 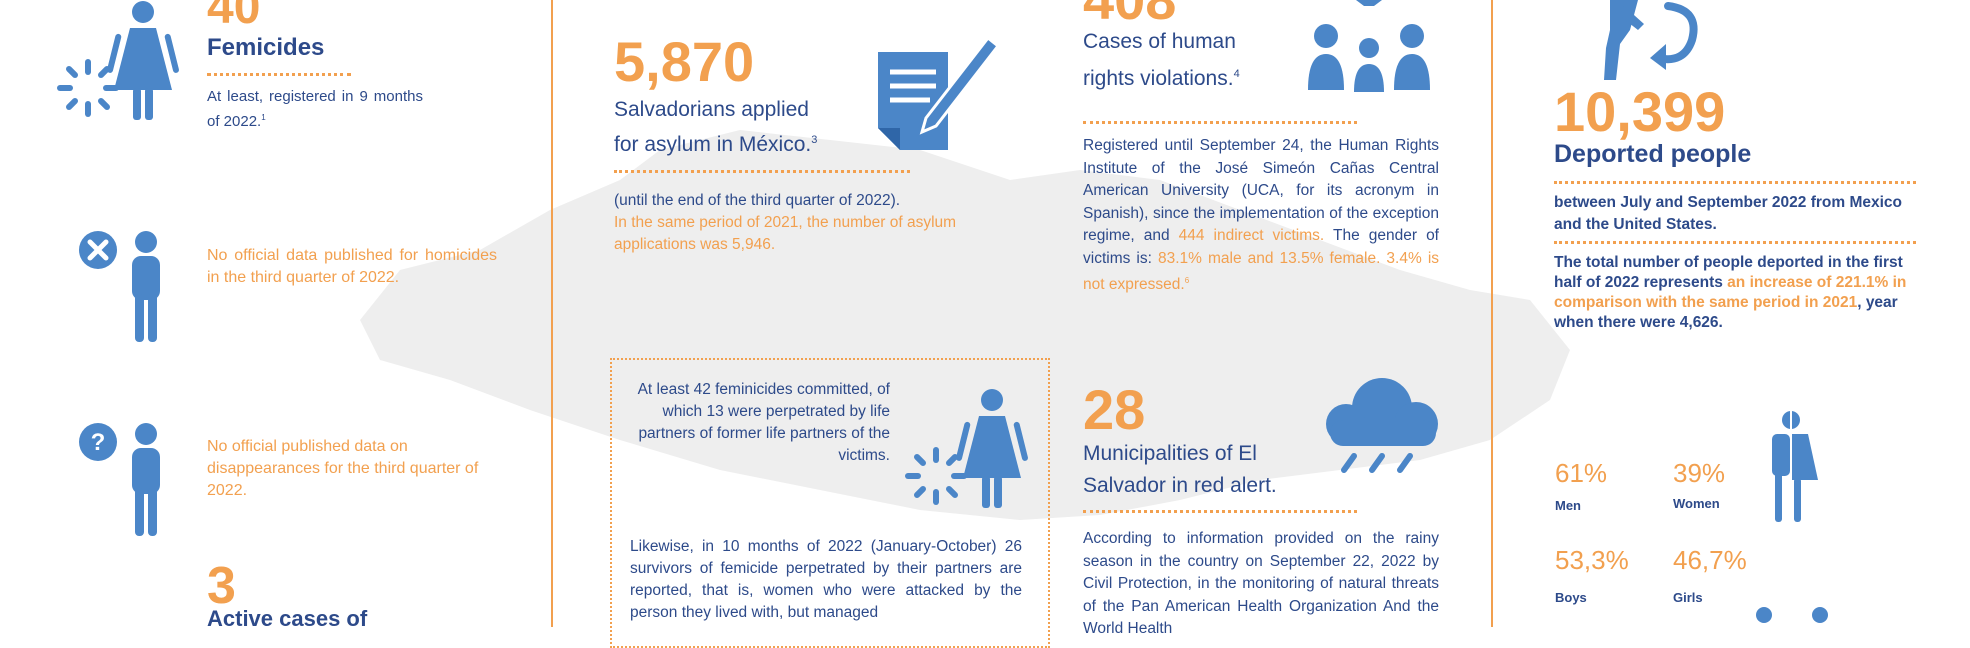 What do you see at coordinates (684, 61) in the screenshot?
I see `asylum-number: 5,870` at bounding box center [684, 61].